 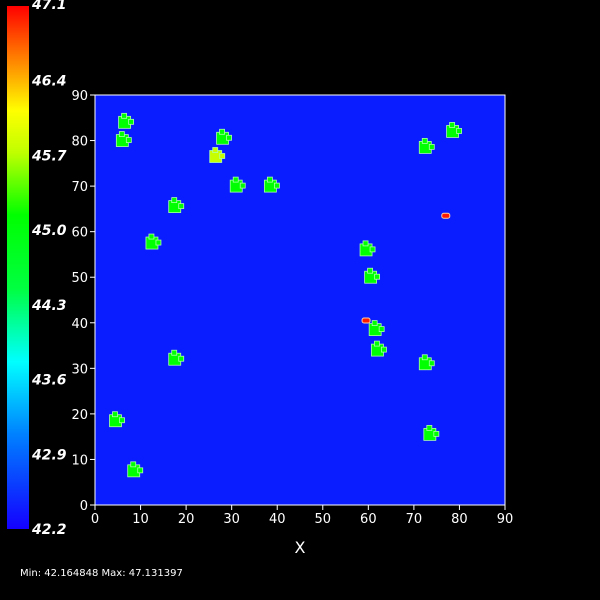 I want to click on y-tick-label: 80, so click(x=79, y=142).